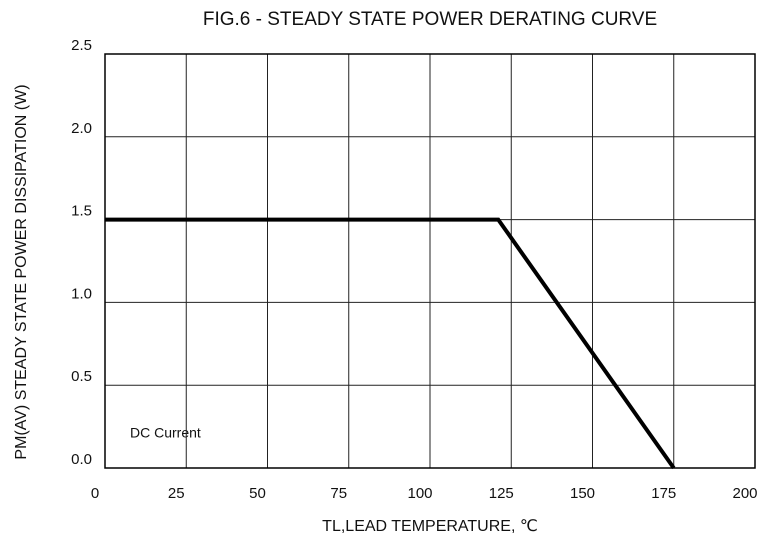 This screenshot has height=541, width=775. I want to click on x-tick-label: 150, so click(582, 493).